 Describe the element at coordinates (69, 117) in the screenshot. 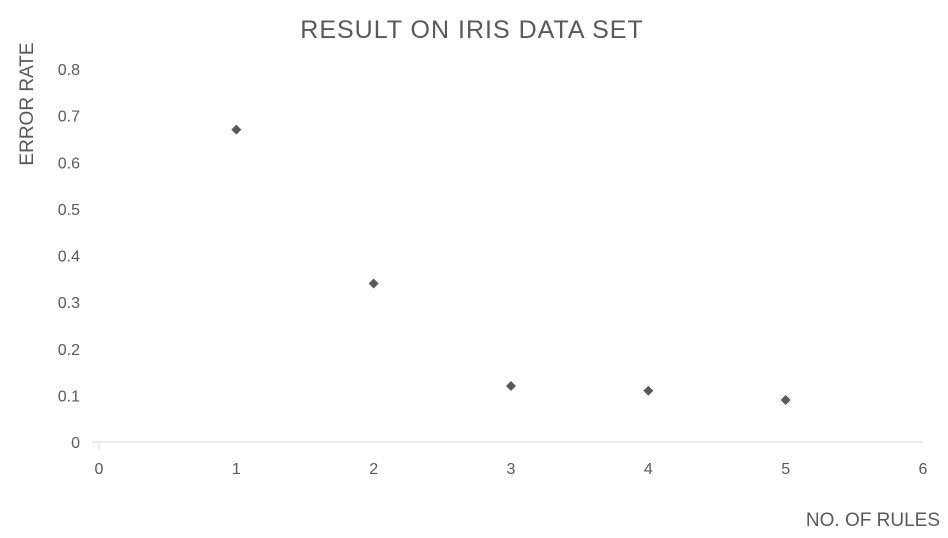

I see `y-tick-label: 0.7` at that location.